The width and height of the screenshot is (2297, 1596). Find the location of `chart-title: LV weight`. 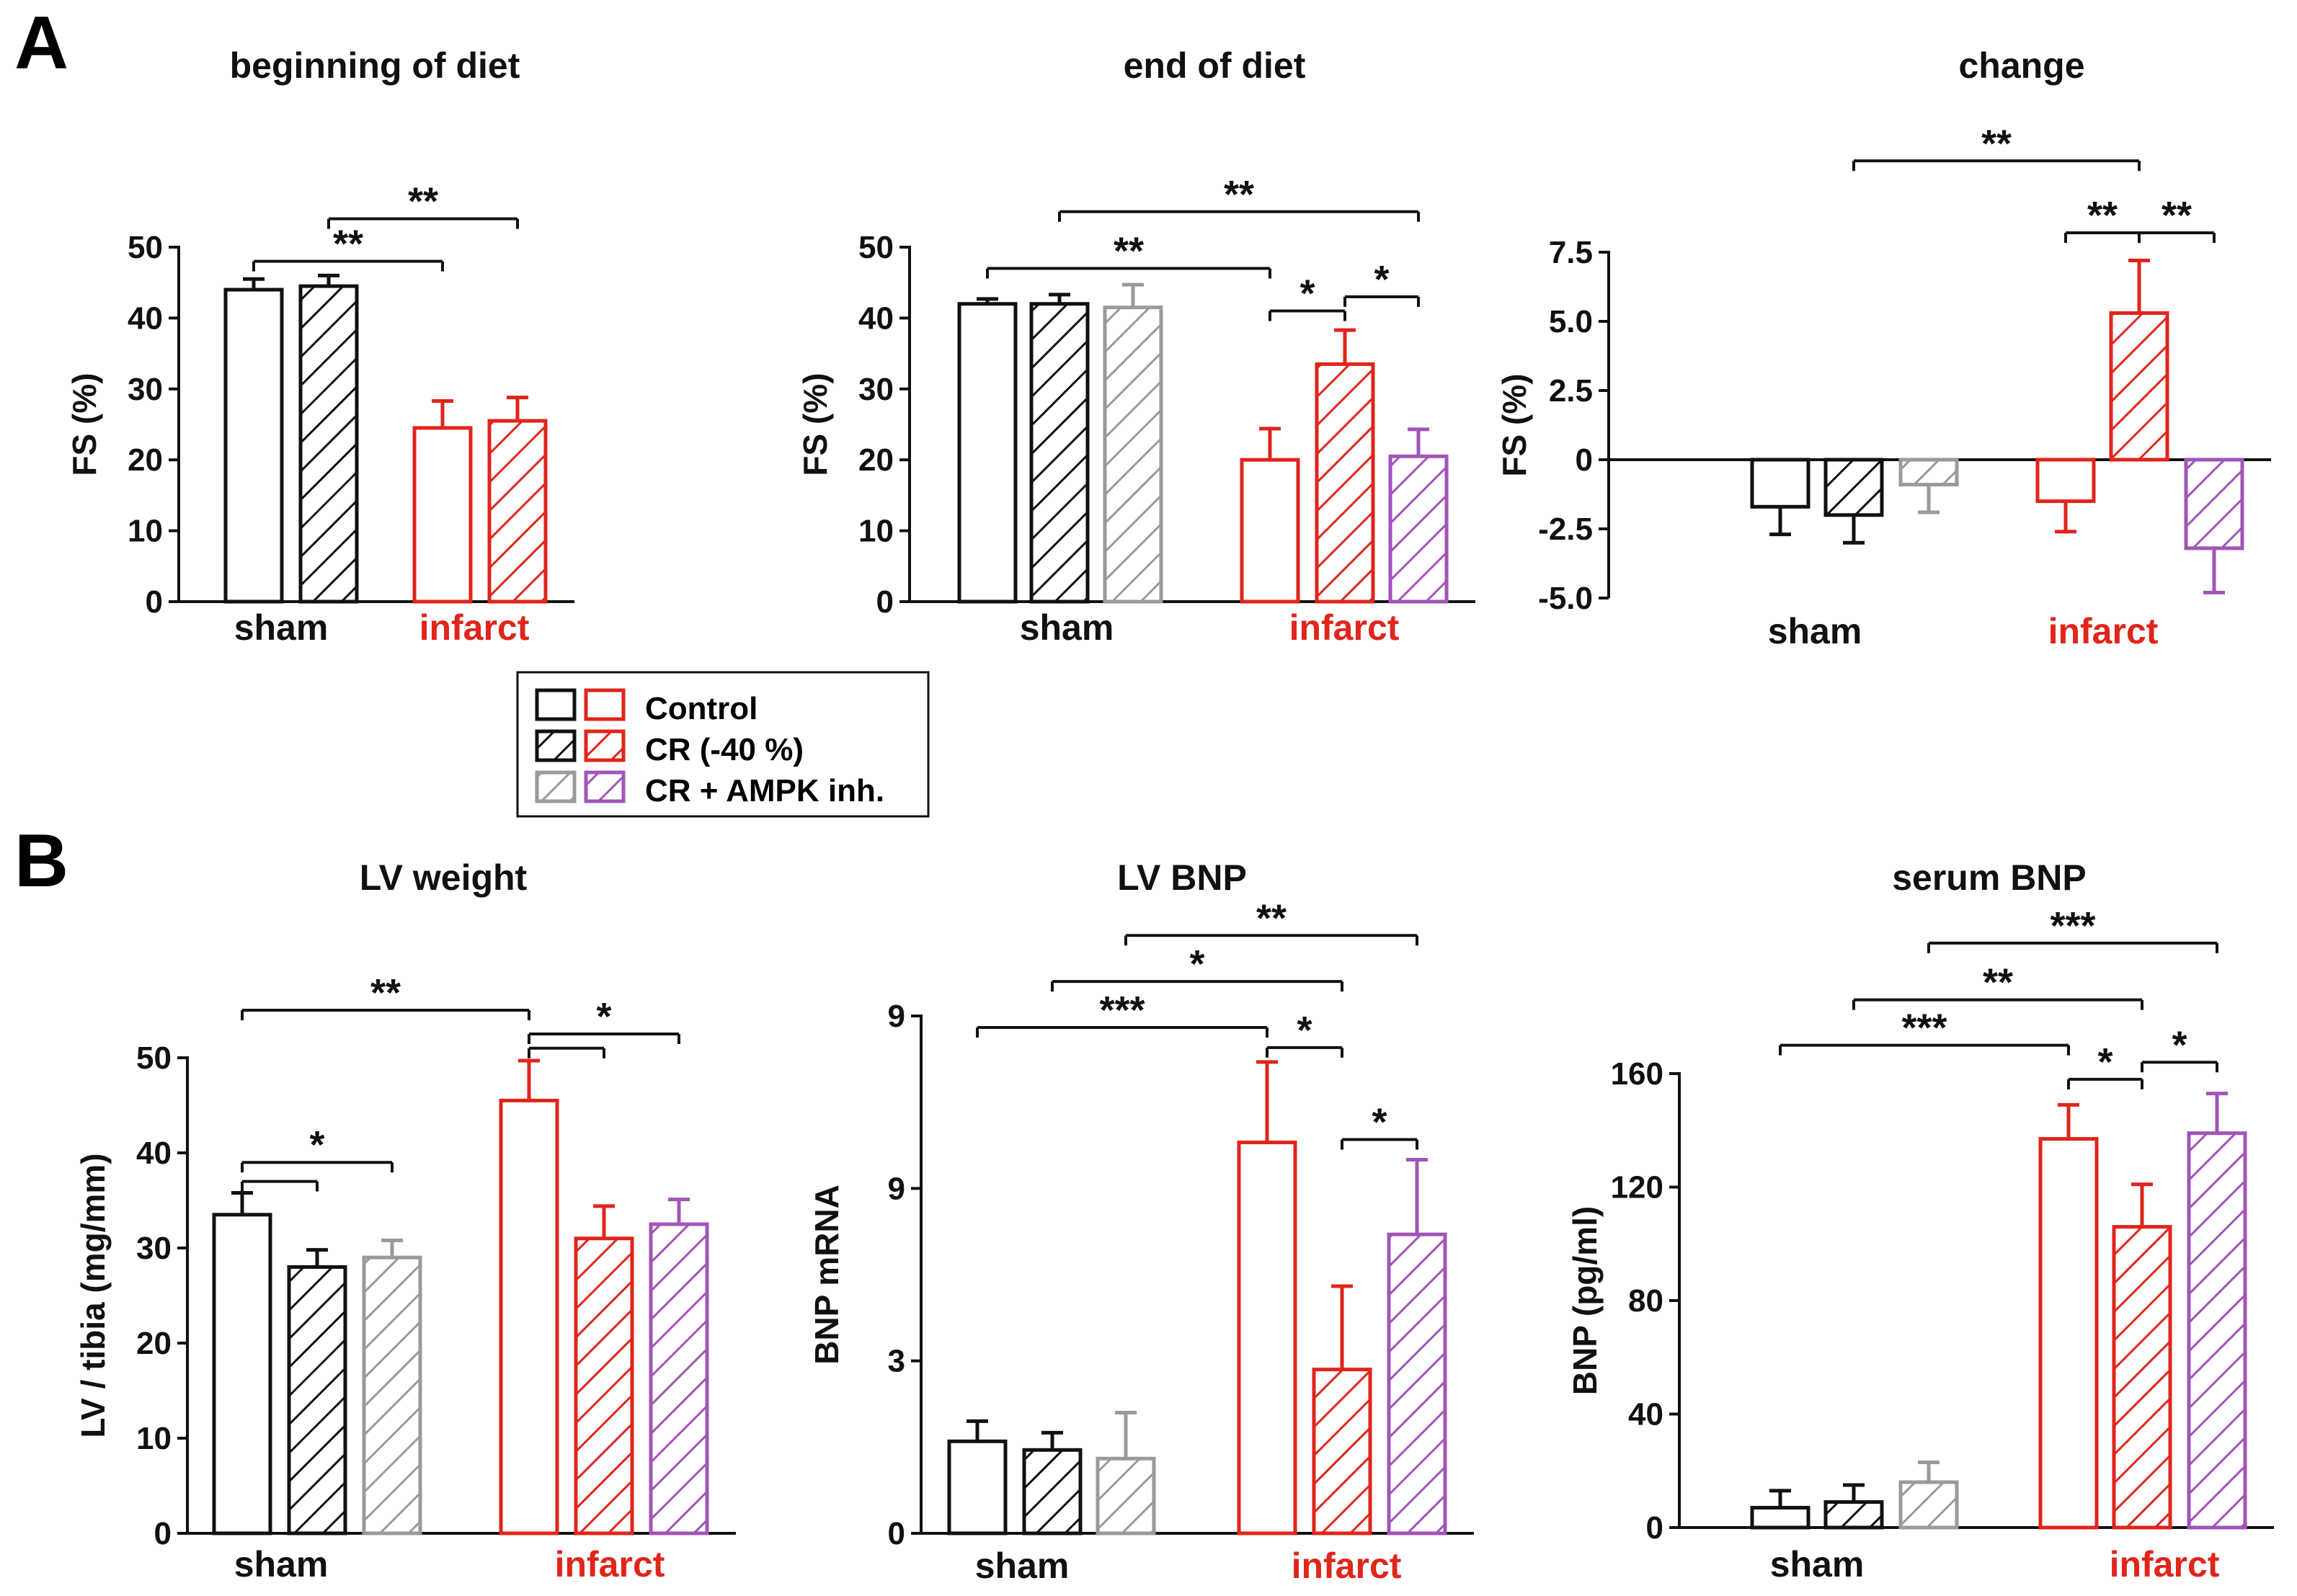

chart-title: LV weight is located at coordinates (444, 878).